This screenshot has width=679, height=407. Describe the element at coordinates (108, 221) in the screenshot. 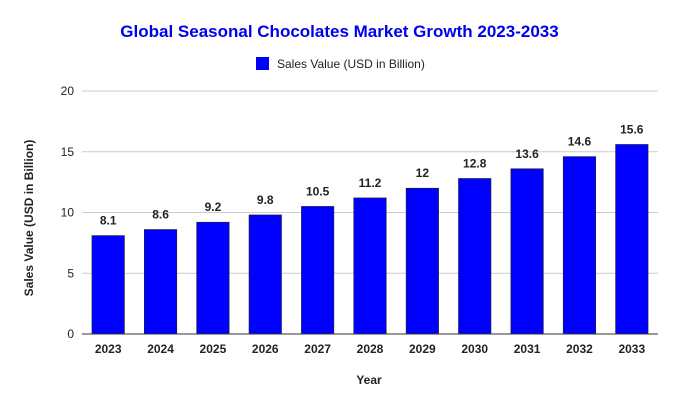

I see `data-label-2023: 8.1` at that location.